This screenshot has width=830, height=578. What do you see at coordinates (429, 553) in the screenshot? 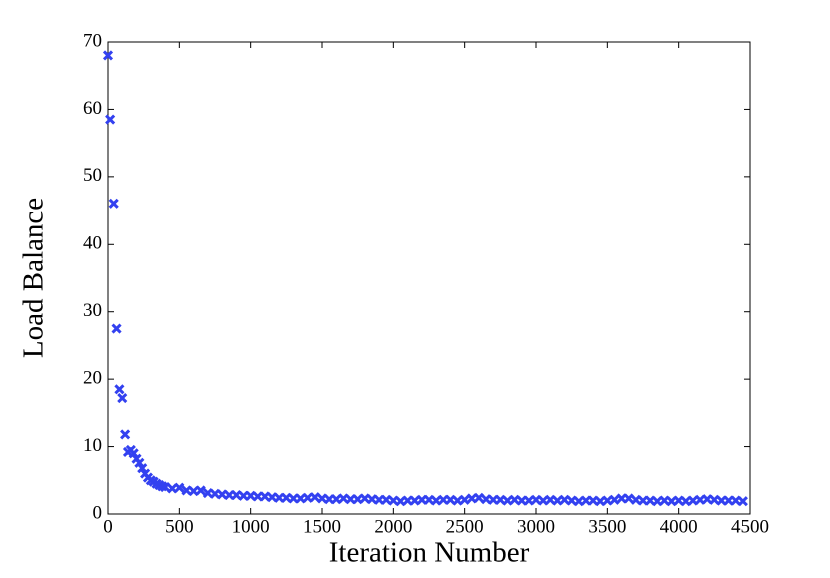
I see `x-axis-title: Iteration Number` at bounding box center [429, 553].